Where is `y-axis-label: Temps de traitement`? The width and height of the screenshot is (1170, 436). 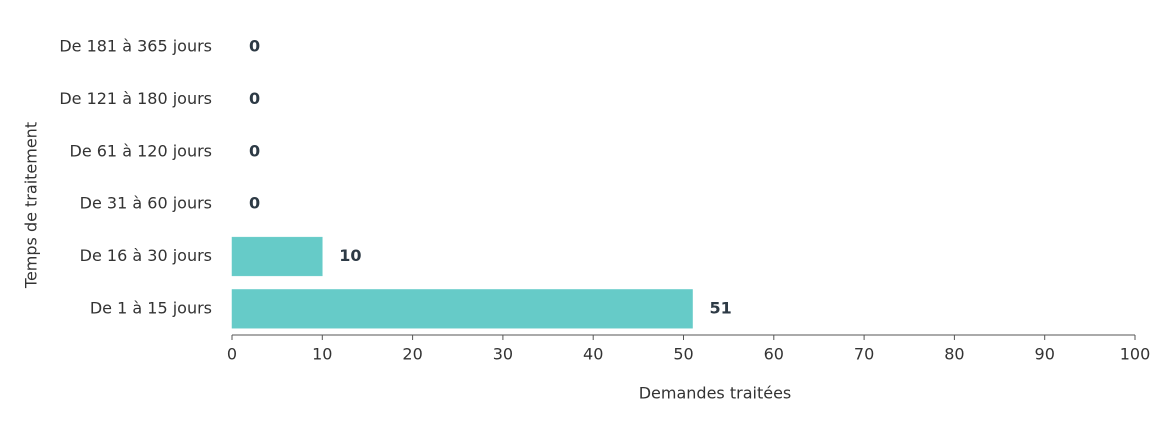 y-axis-label: Temps de traitement is located at coordinates (31, 205).